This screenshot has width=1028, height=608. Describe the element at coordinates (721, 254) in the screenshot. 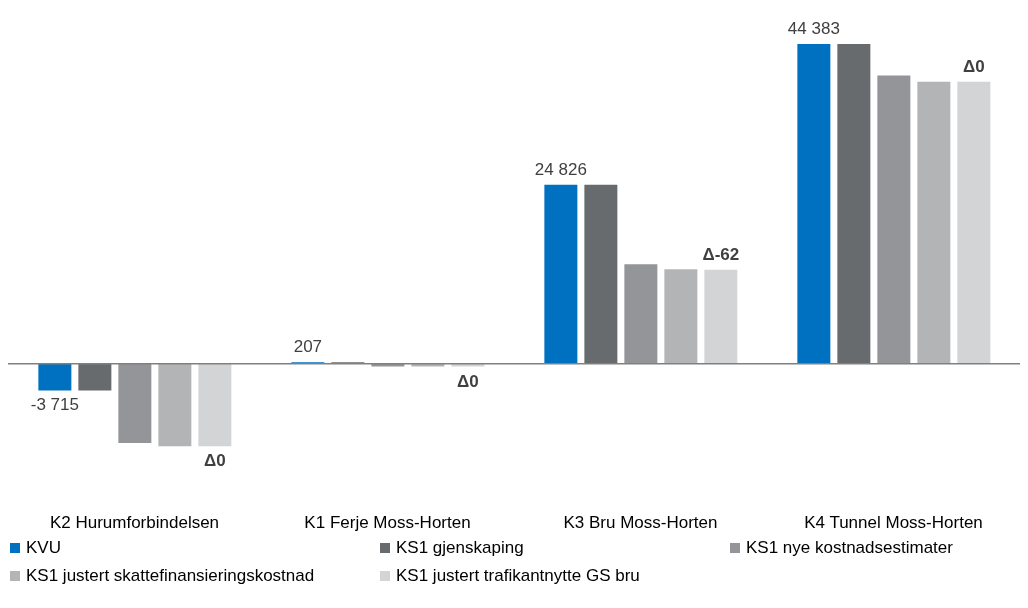

I see `data-label: Δ-62` at that location.